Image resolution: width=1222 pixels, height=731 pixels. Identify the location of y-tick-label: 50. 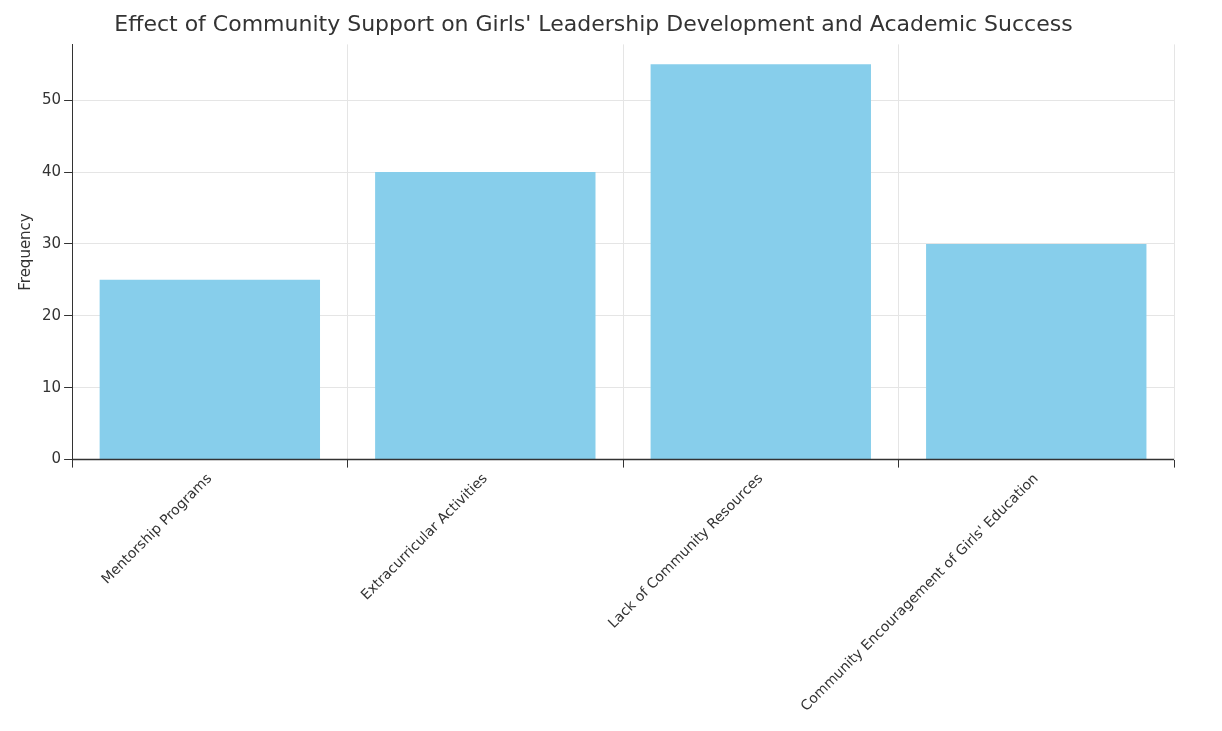
(51, 99).